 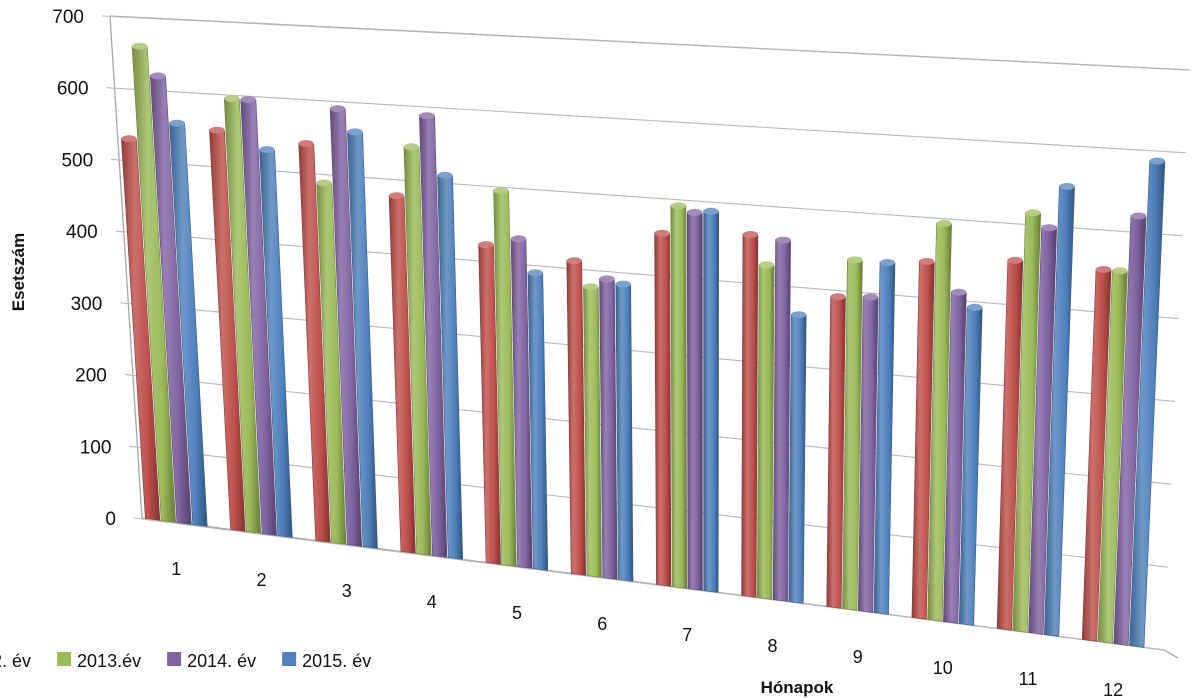 What do you see at coordinates (347, 591) in the screenshot?
I see `x-tick-label: 3` at bounding box center [347, 591].